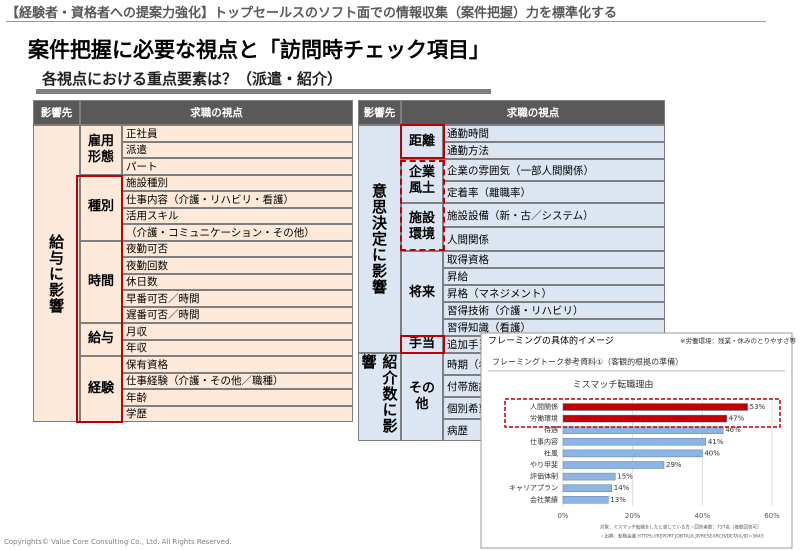  I want to click on value-label: 14%, so click(622, 488).